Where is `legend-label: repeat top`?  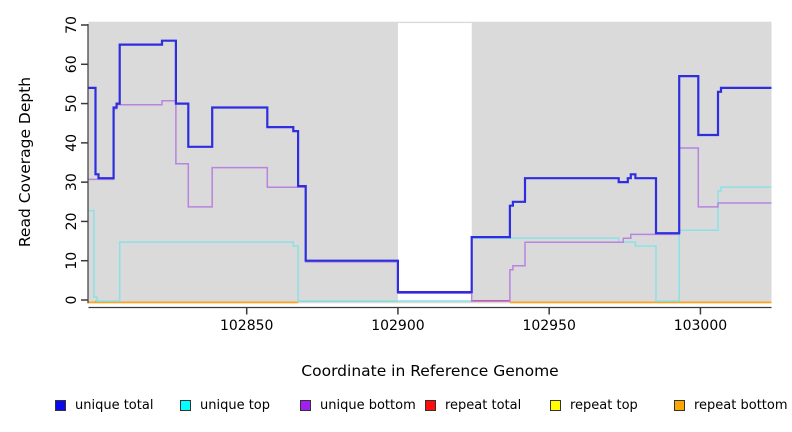 legend-label: repeat top is located at coordinates (604, 405).